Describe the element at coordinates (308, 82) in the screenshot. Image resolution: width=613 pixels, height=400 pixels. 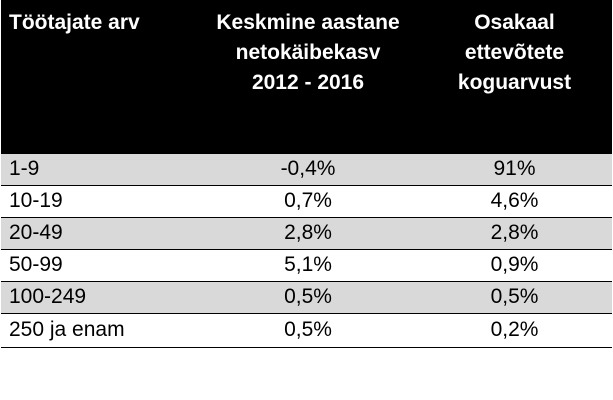
I see `header-line: 2012 - 2016` at that location.